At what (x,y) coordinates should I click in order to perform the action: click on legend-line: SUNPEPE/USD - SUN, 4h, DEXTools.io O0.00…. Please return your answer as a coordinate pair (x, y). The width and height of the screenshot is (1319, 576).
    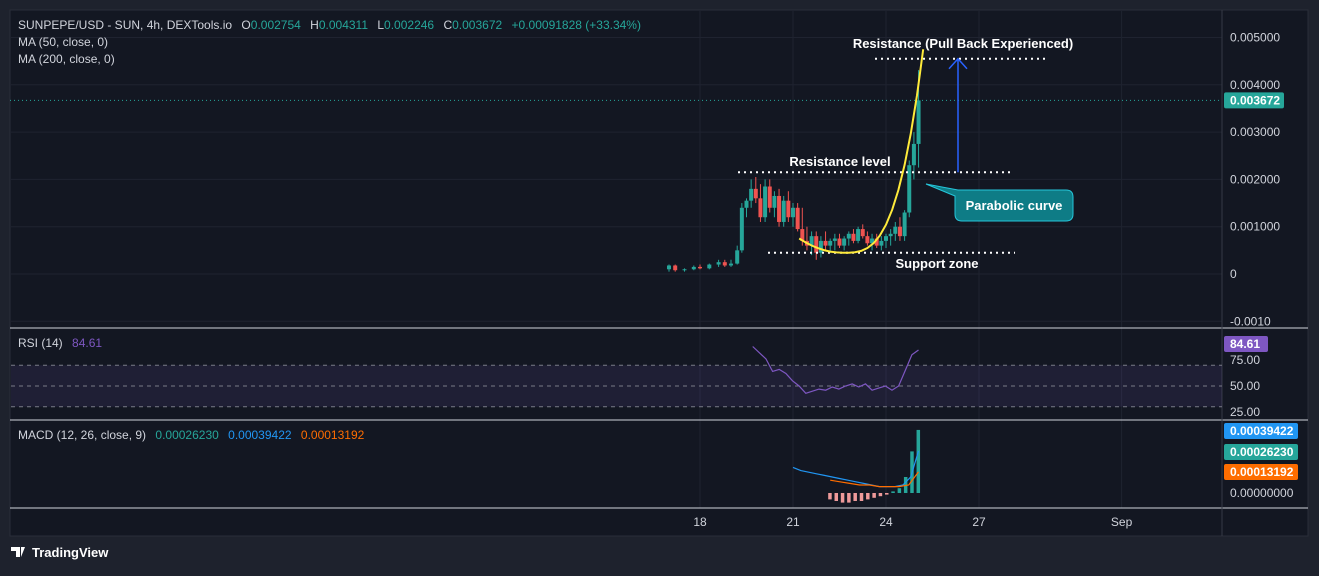
    Looking at the image, I should click on (329, 25).